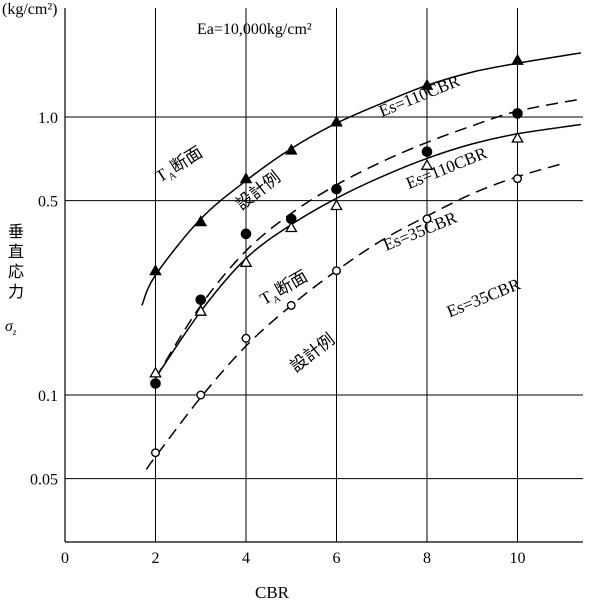  Describe the element at coordinates (48, 118) in the screenshot. I see `y-tick-label: 1.0` at that location.